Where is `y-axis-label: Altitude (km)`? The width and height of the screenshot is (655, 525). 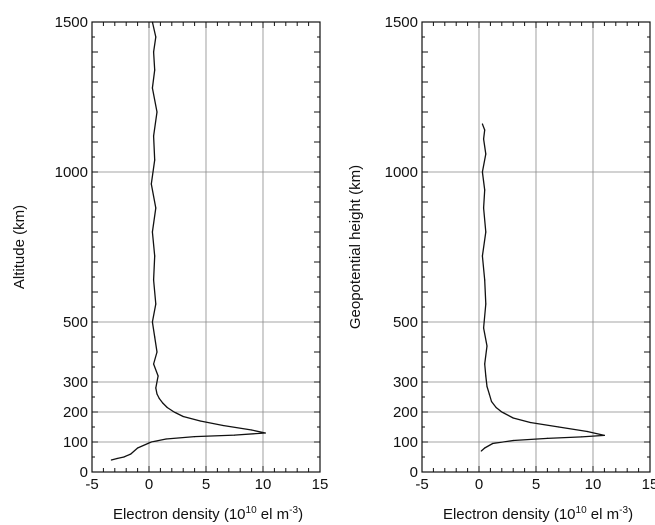
y-axis-label: Altitude (km) is located at coordinates (19, 247).